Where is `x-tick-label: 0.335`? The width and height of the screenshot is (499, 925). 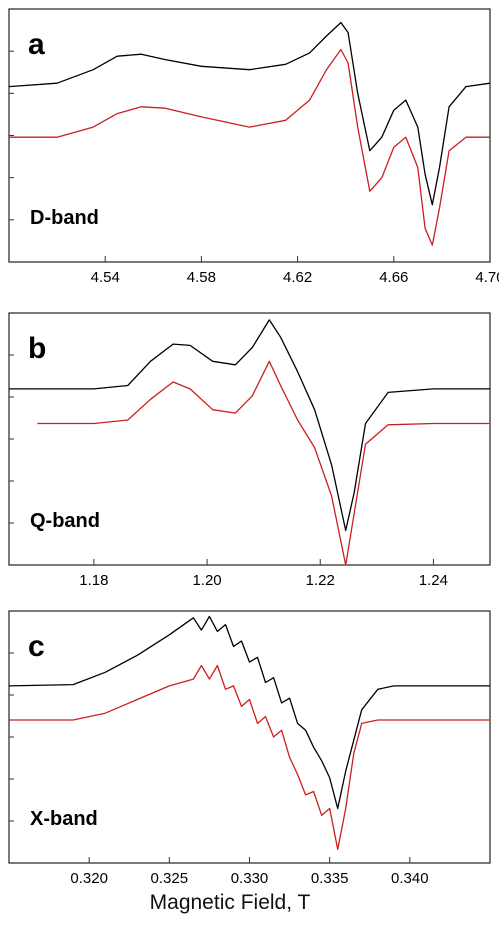 x-tick-label: 0.335 is located at coordinates (330, 878).